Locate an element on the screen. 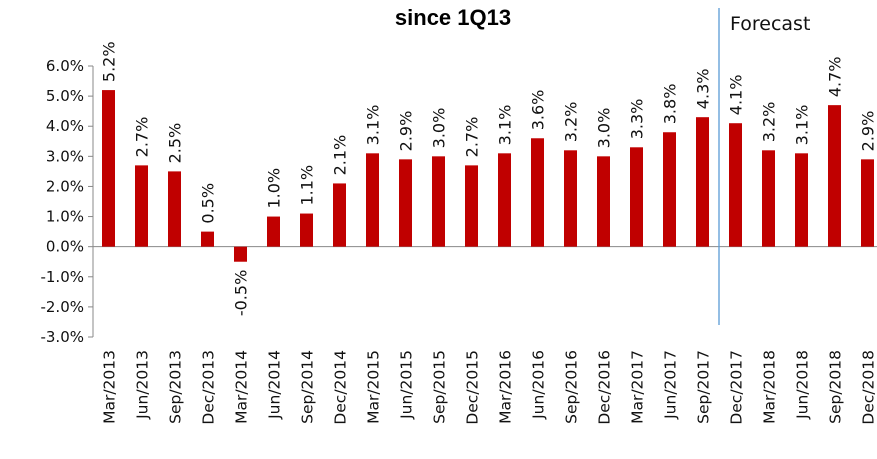  y-tick-label: 4.0% is located at coordinates (65, 126).